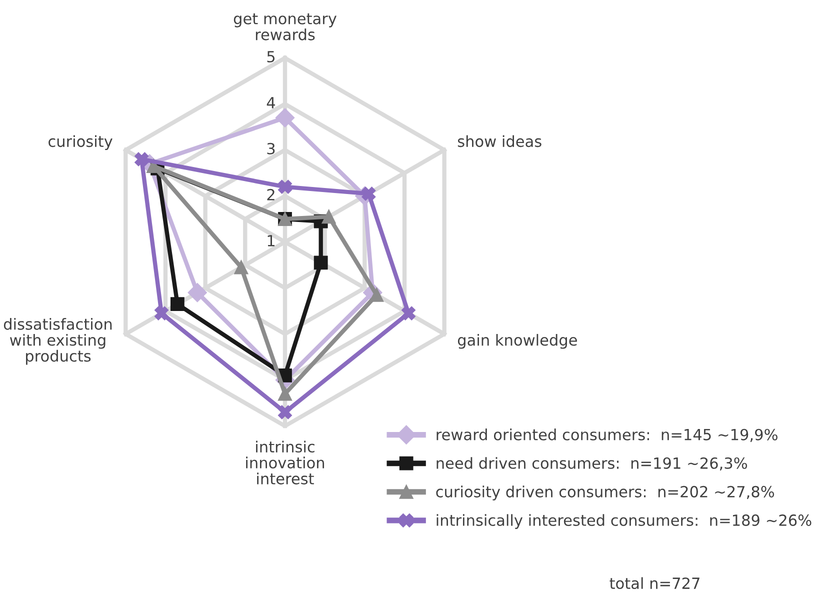  Describe the element at coordinates (271, 240) in the screenshot. I see `y-tick-label: 1` at that location.